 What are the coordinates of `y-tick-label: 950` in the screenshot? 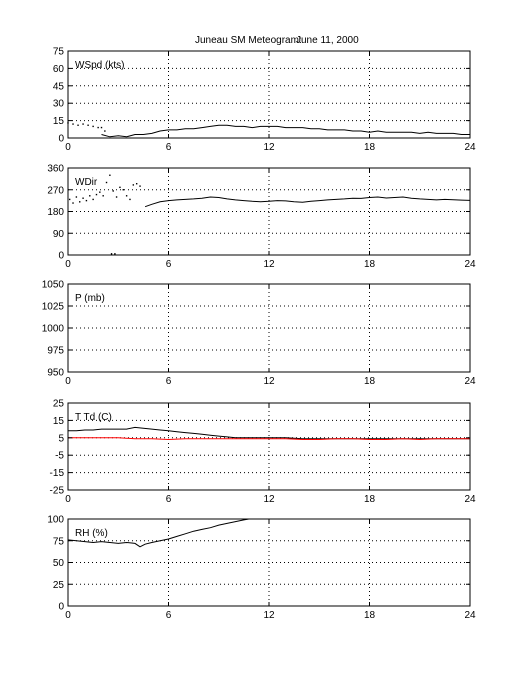 It's located at (55, 373).